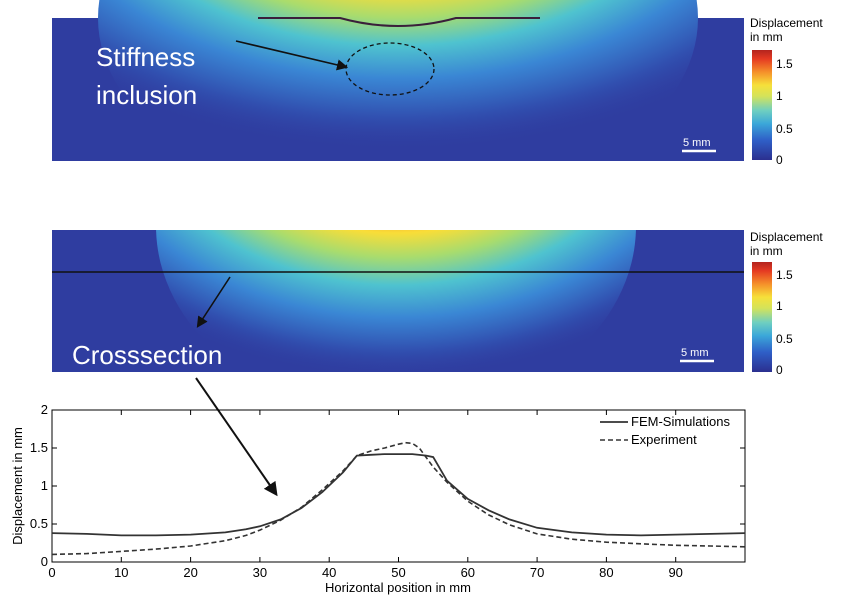 The height and width of the screenshot is (610, 842). Describe the element at coordinates (766, 251) in the screenshot. I see `middle-colorbar-title-2: in mm` at that location.